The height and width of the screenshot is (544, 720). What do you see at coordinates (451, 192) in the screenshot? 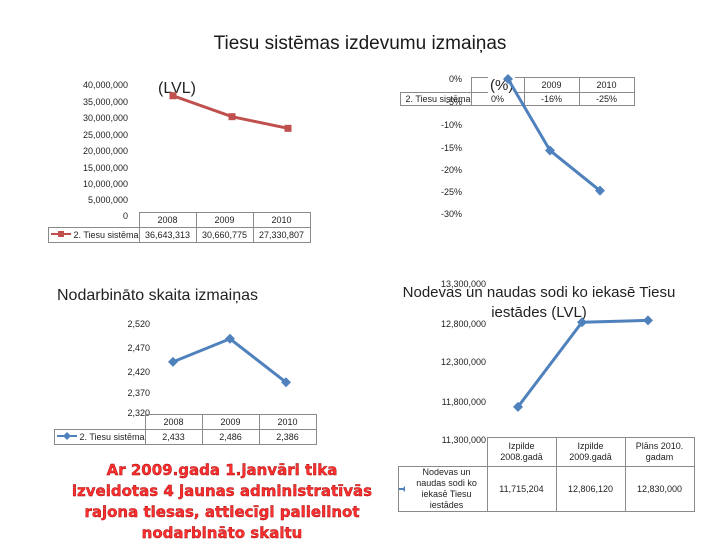
I see `y-tick: -25%` at bounding box center [451, 192].